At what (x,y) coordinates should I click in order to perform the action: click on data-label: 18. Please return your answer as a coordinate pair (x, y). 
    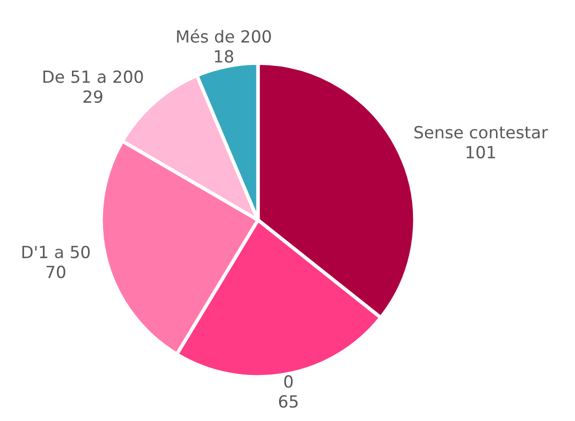
    Looking at the image, I should click on (224, 56).